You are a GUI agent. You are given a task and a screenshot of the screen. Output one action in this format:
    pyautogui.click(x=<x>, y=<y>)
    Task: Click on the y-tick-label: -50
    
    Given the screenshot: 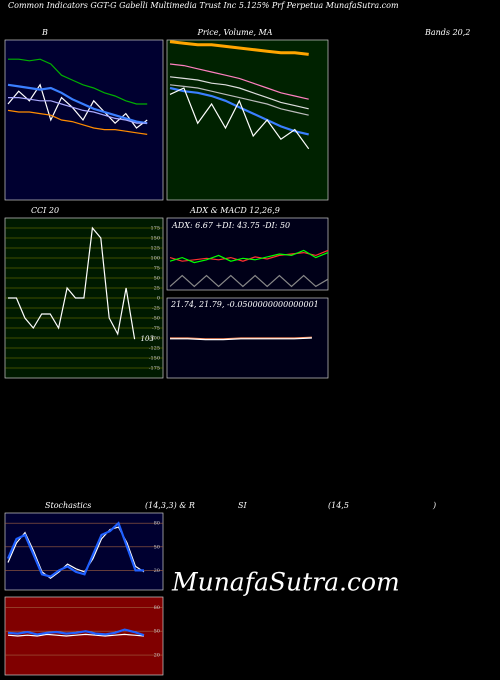 What is the action you would take?
    pyautogui.click(x=156, y=319)
    